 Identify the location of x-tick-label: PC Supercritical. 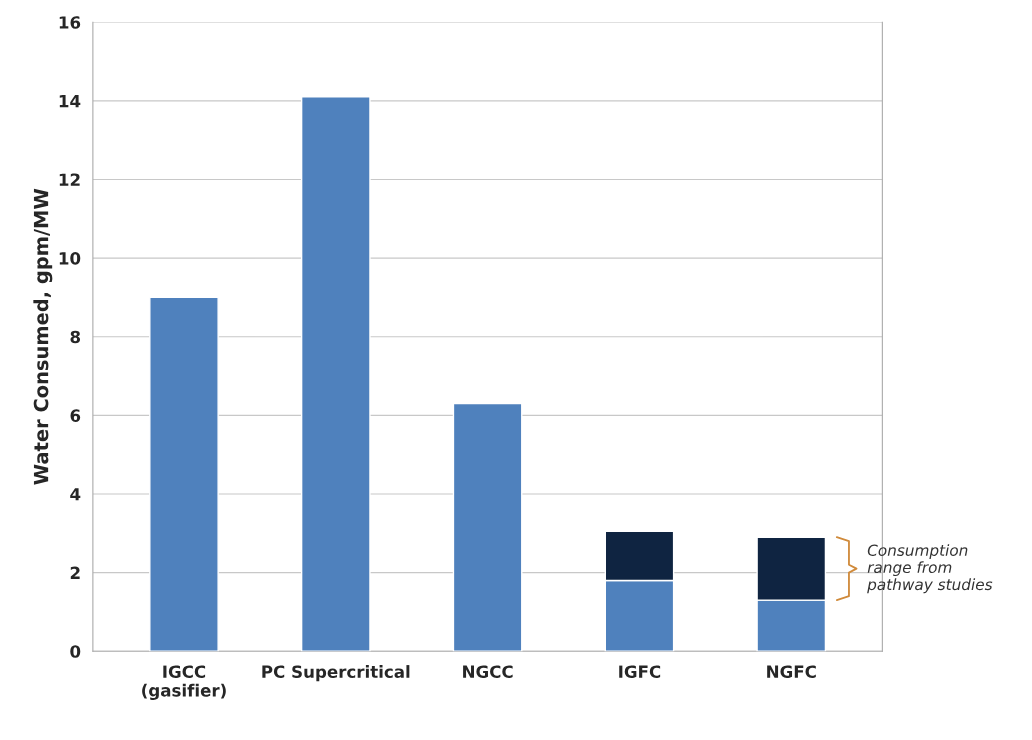
(336, 673).